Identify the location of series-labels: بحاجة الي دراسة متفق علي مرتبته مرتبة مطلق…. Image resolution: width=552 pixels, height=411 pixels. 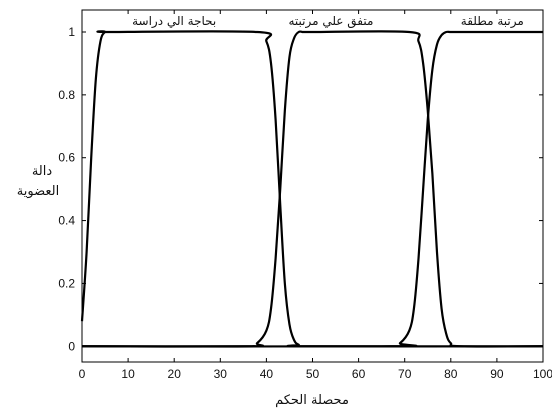
(328, 21).